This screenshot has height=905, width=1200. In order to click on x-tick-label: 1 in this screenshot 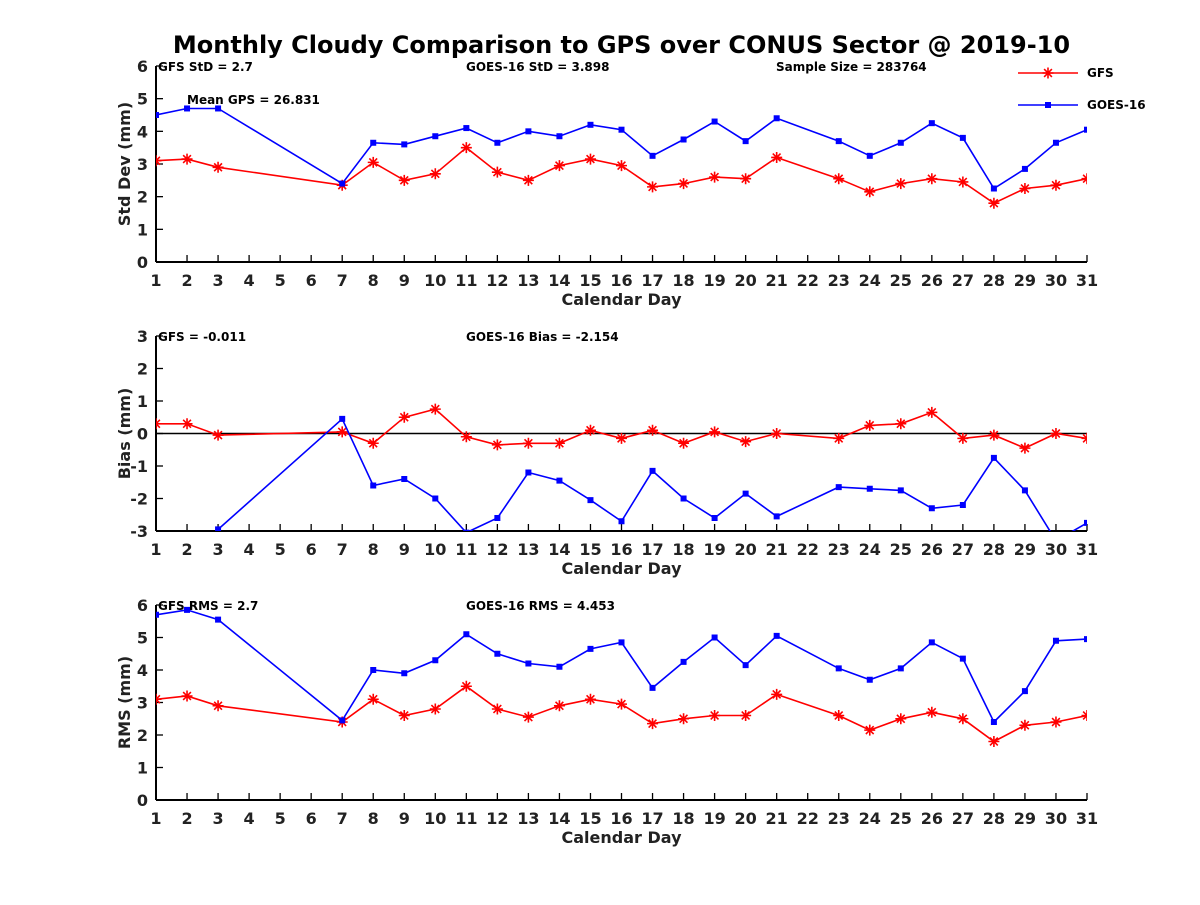, I will do `click(155, 549)`.